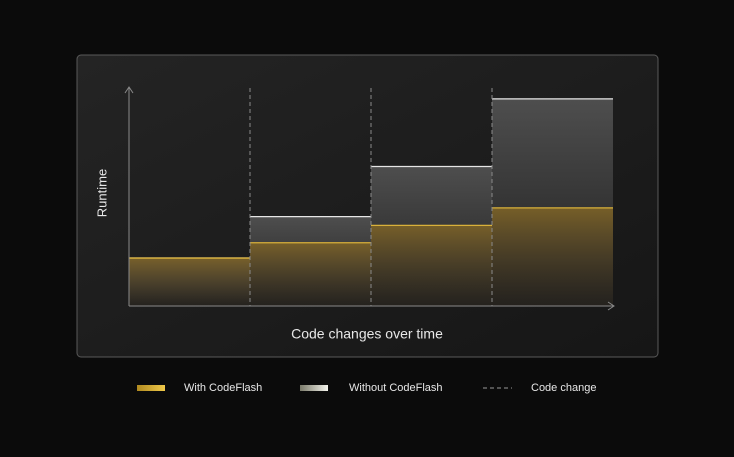 The width and height of the screenshot is (734, 457). Describe the element at coordinates (396, 388) in the screenshot. I see `legend-label: Without CodeFlash` at that location.